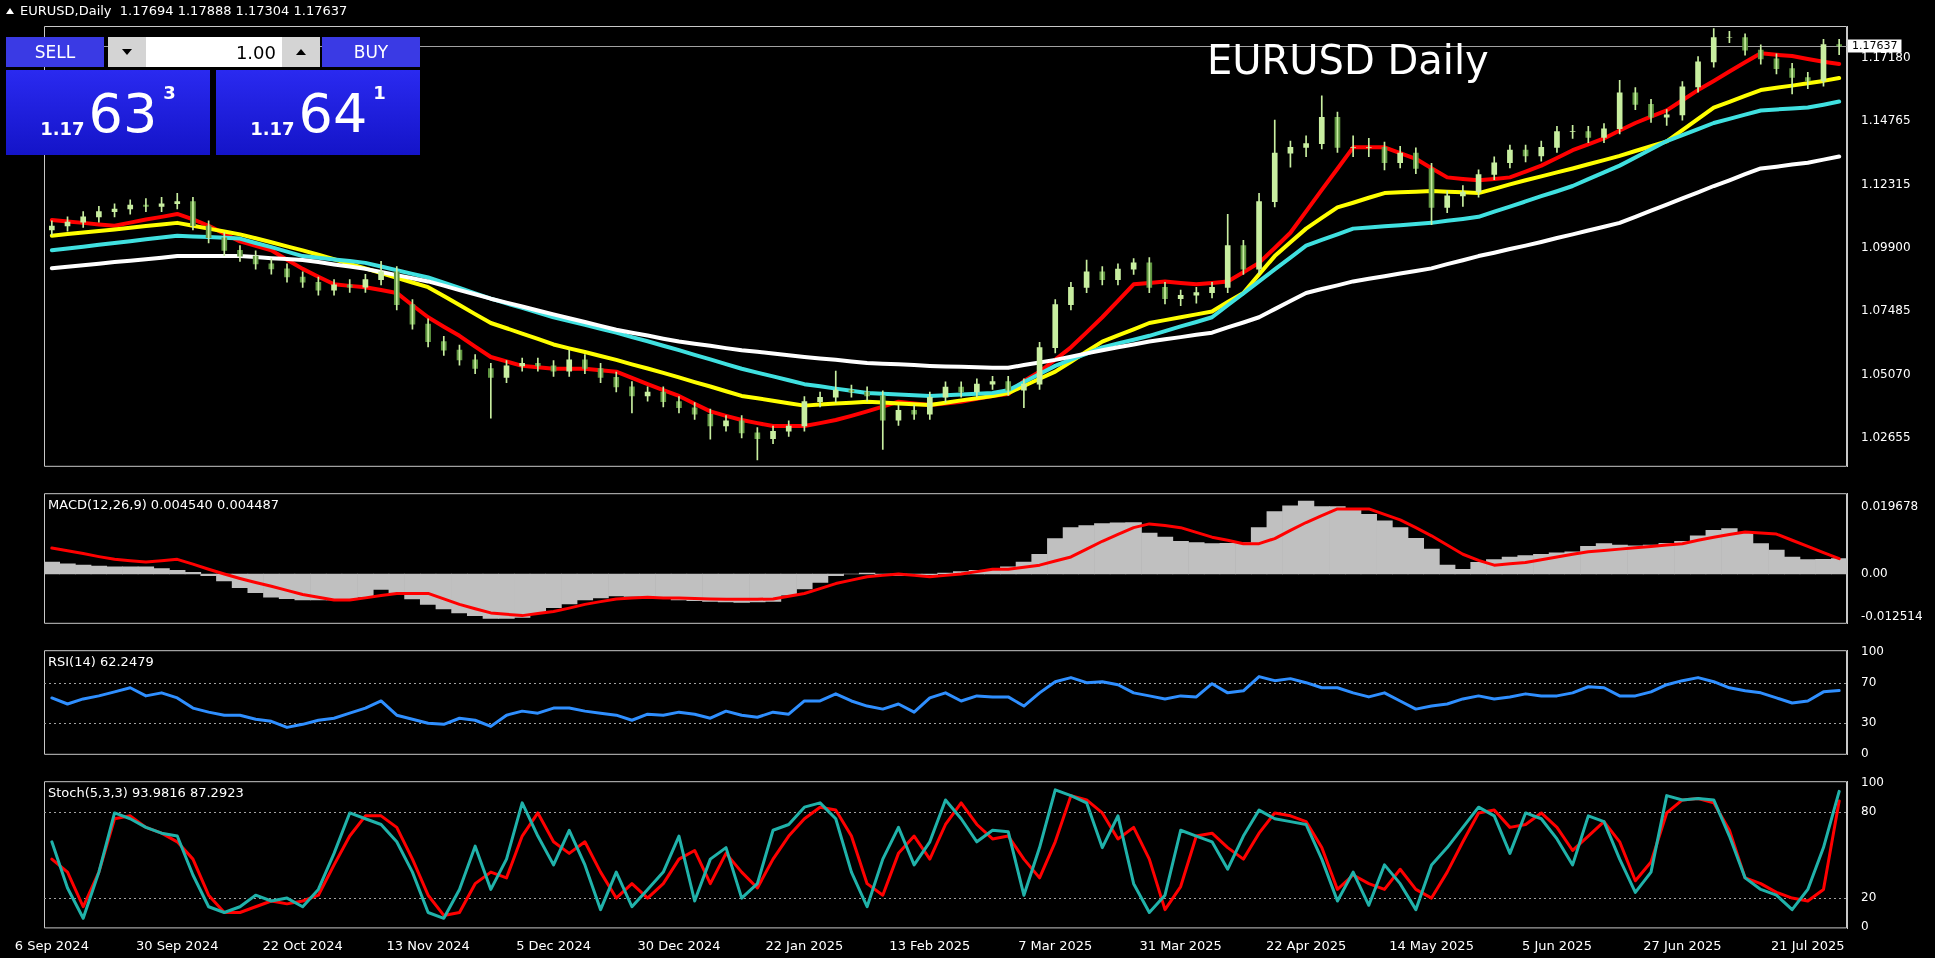 The image size is (1935, 958). Describe the element at coordinates (1682, 945) in the screenshot. I see `x-tick-label: 27 Jun 2025` at that location.